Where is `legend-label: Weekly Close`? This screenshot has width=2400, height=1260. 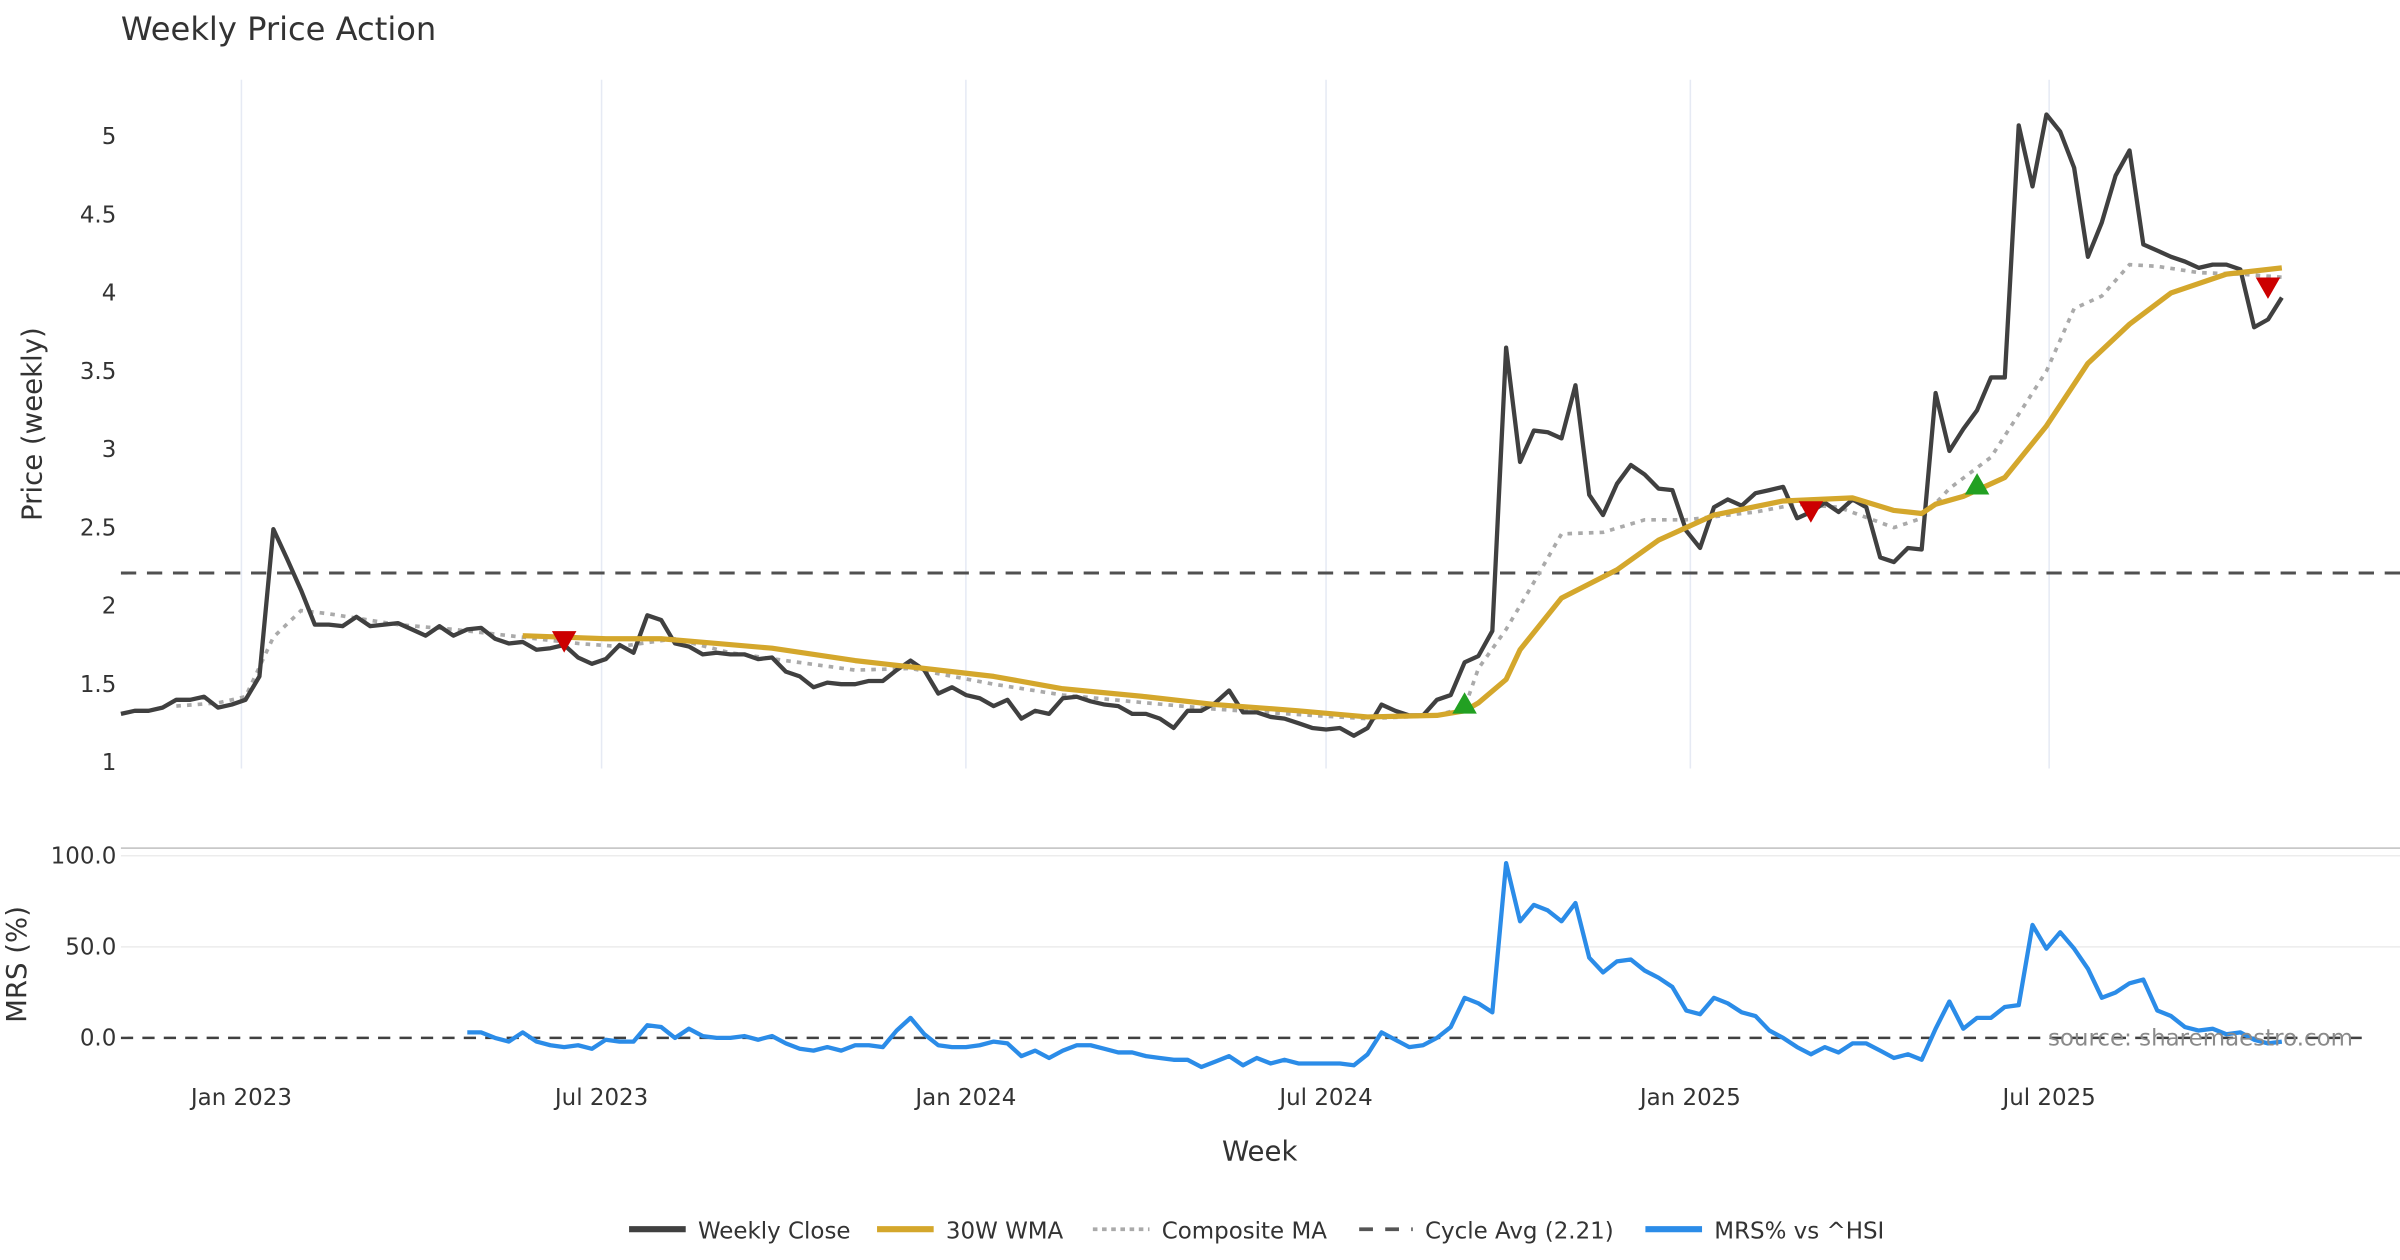
legend-label: Weekly Close is located at coordinates (774, 1231).